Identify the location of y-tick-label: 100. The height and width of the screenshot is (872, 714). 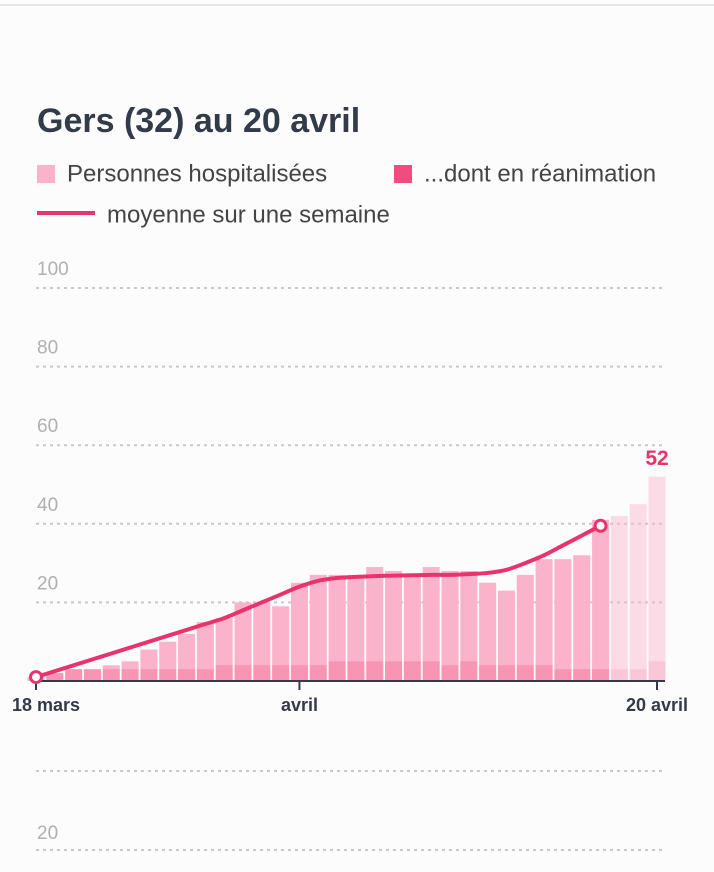
(53, 269).